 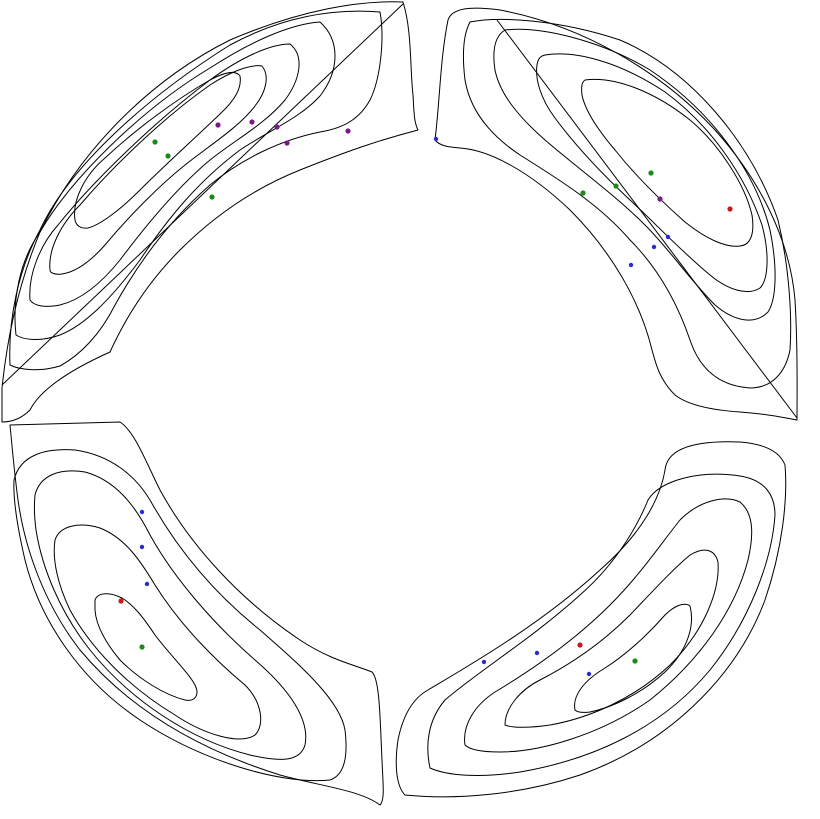 I want to click on points-top-left, so click(x=251, y=159).